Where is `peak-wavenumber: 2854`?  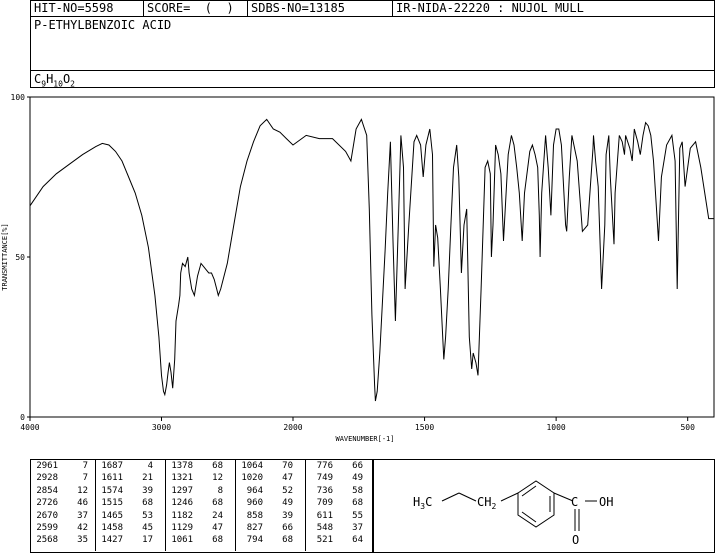 peak-wavenumber: 2854 is located at coordinates (47, 490).